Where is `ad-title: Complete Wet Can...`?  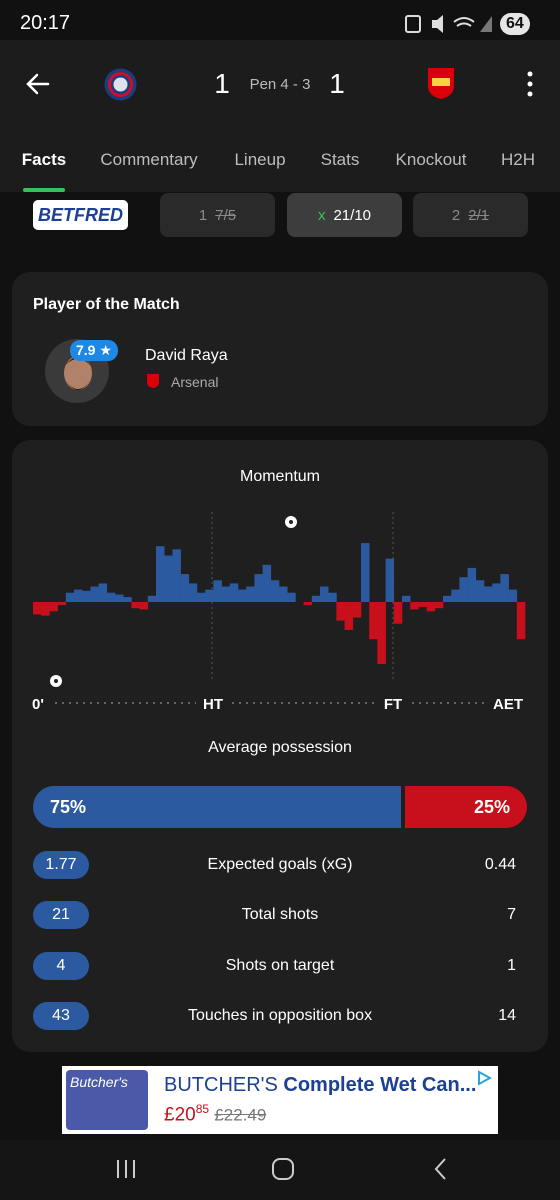
ad-title: Complete Wet Can... is located at coordinates (380, 1085).